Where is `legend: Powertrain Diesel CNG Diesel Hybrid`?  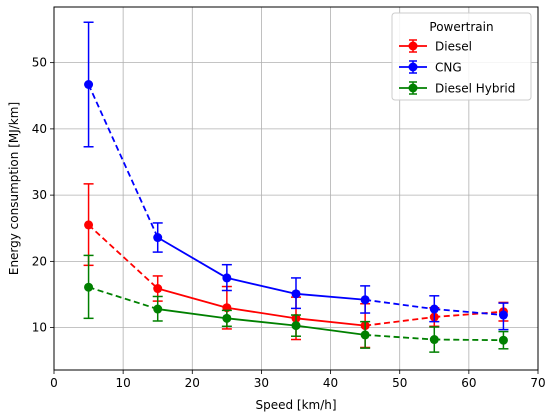
legend: Powertrain Diesel CNG Diesel Hybrid is located at coordinates (461, 56).